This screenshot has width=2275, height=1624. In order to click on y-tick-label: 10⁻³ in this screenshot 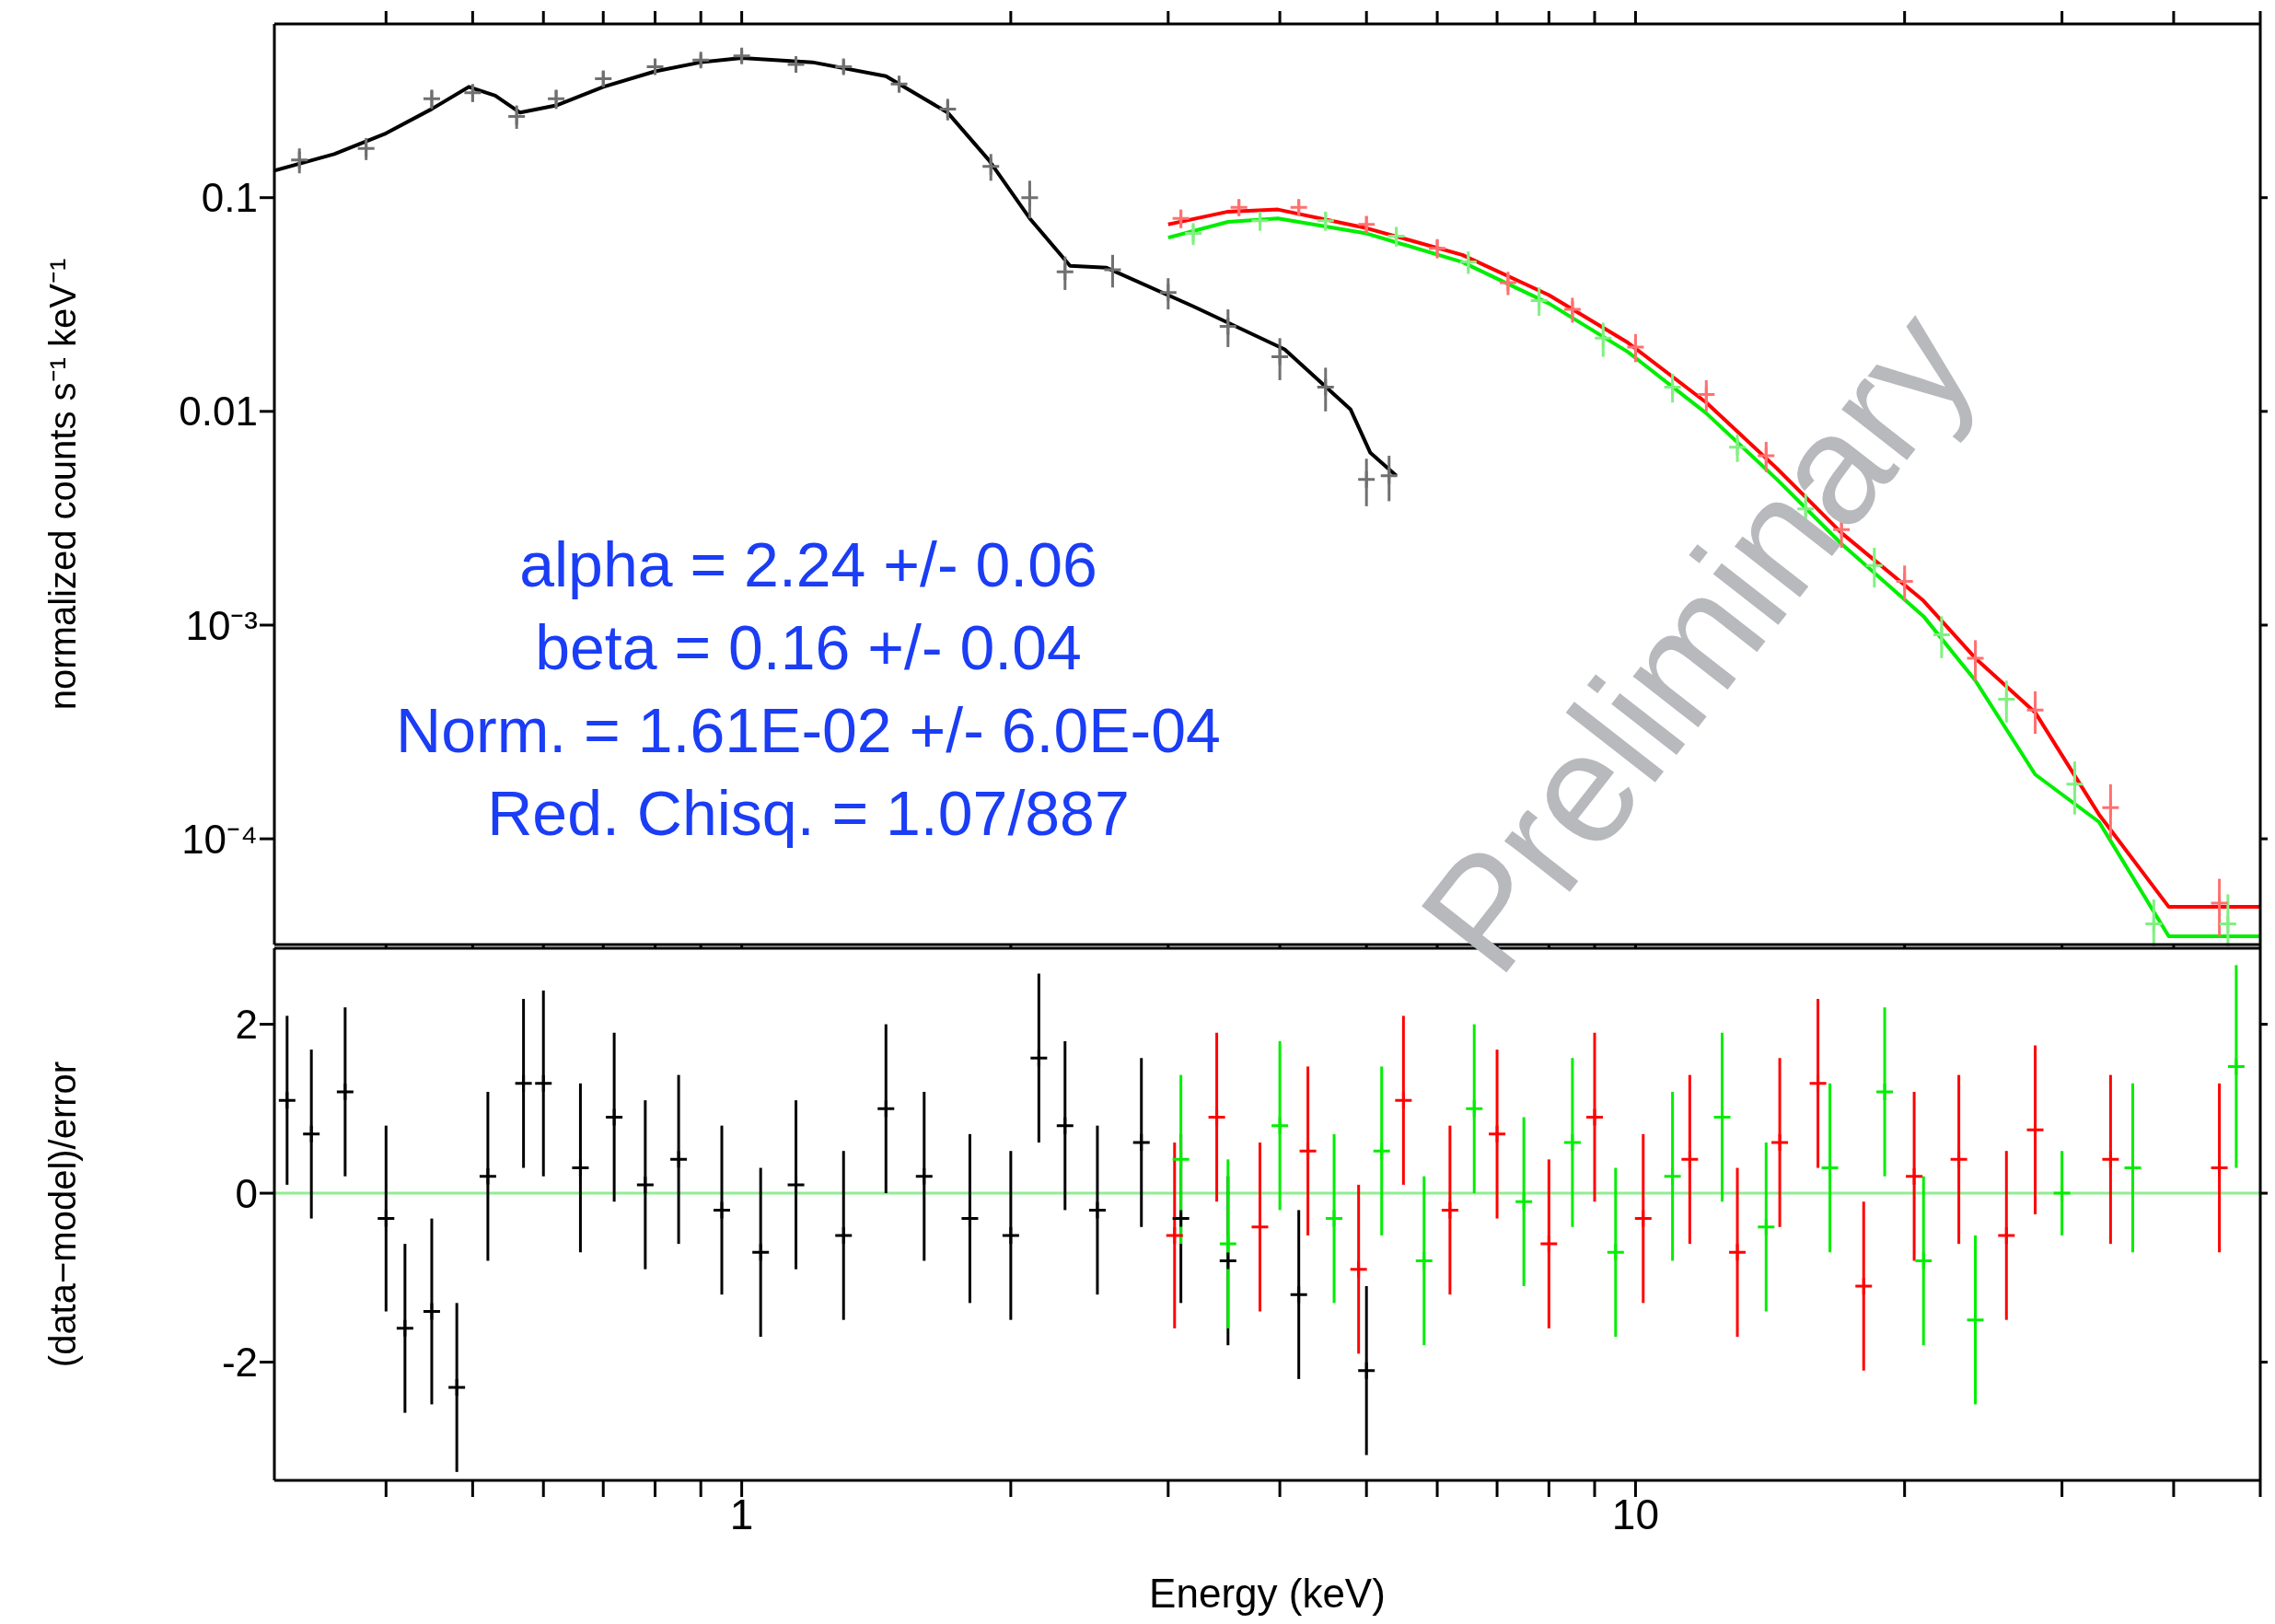, I will do `click(222, 625)`.